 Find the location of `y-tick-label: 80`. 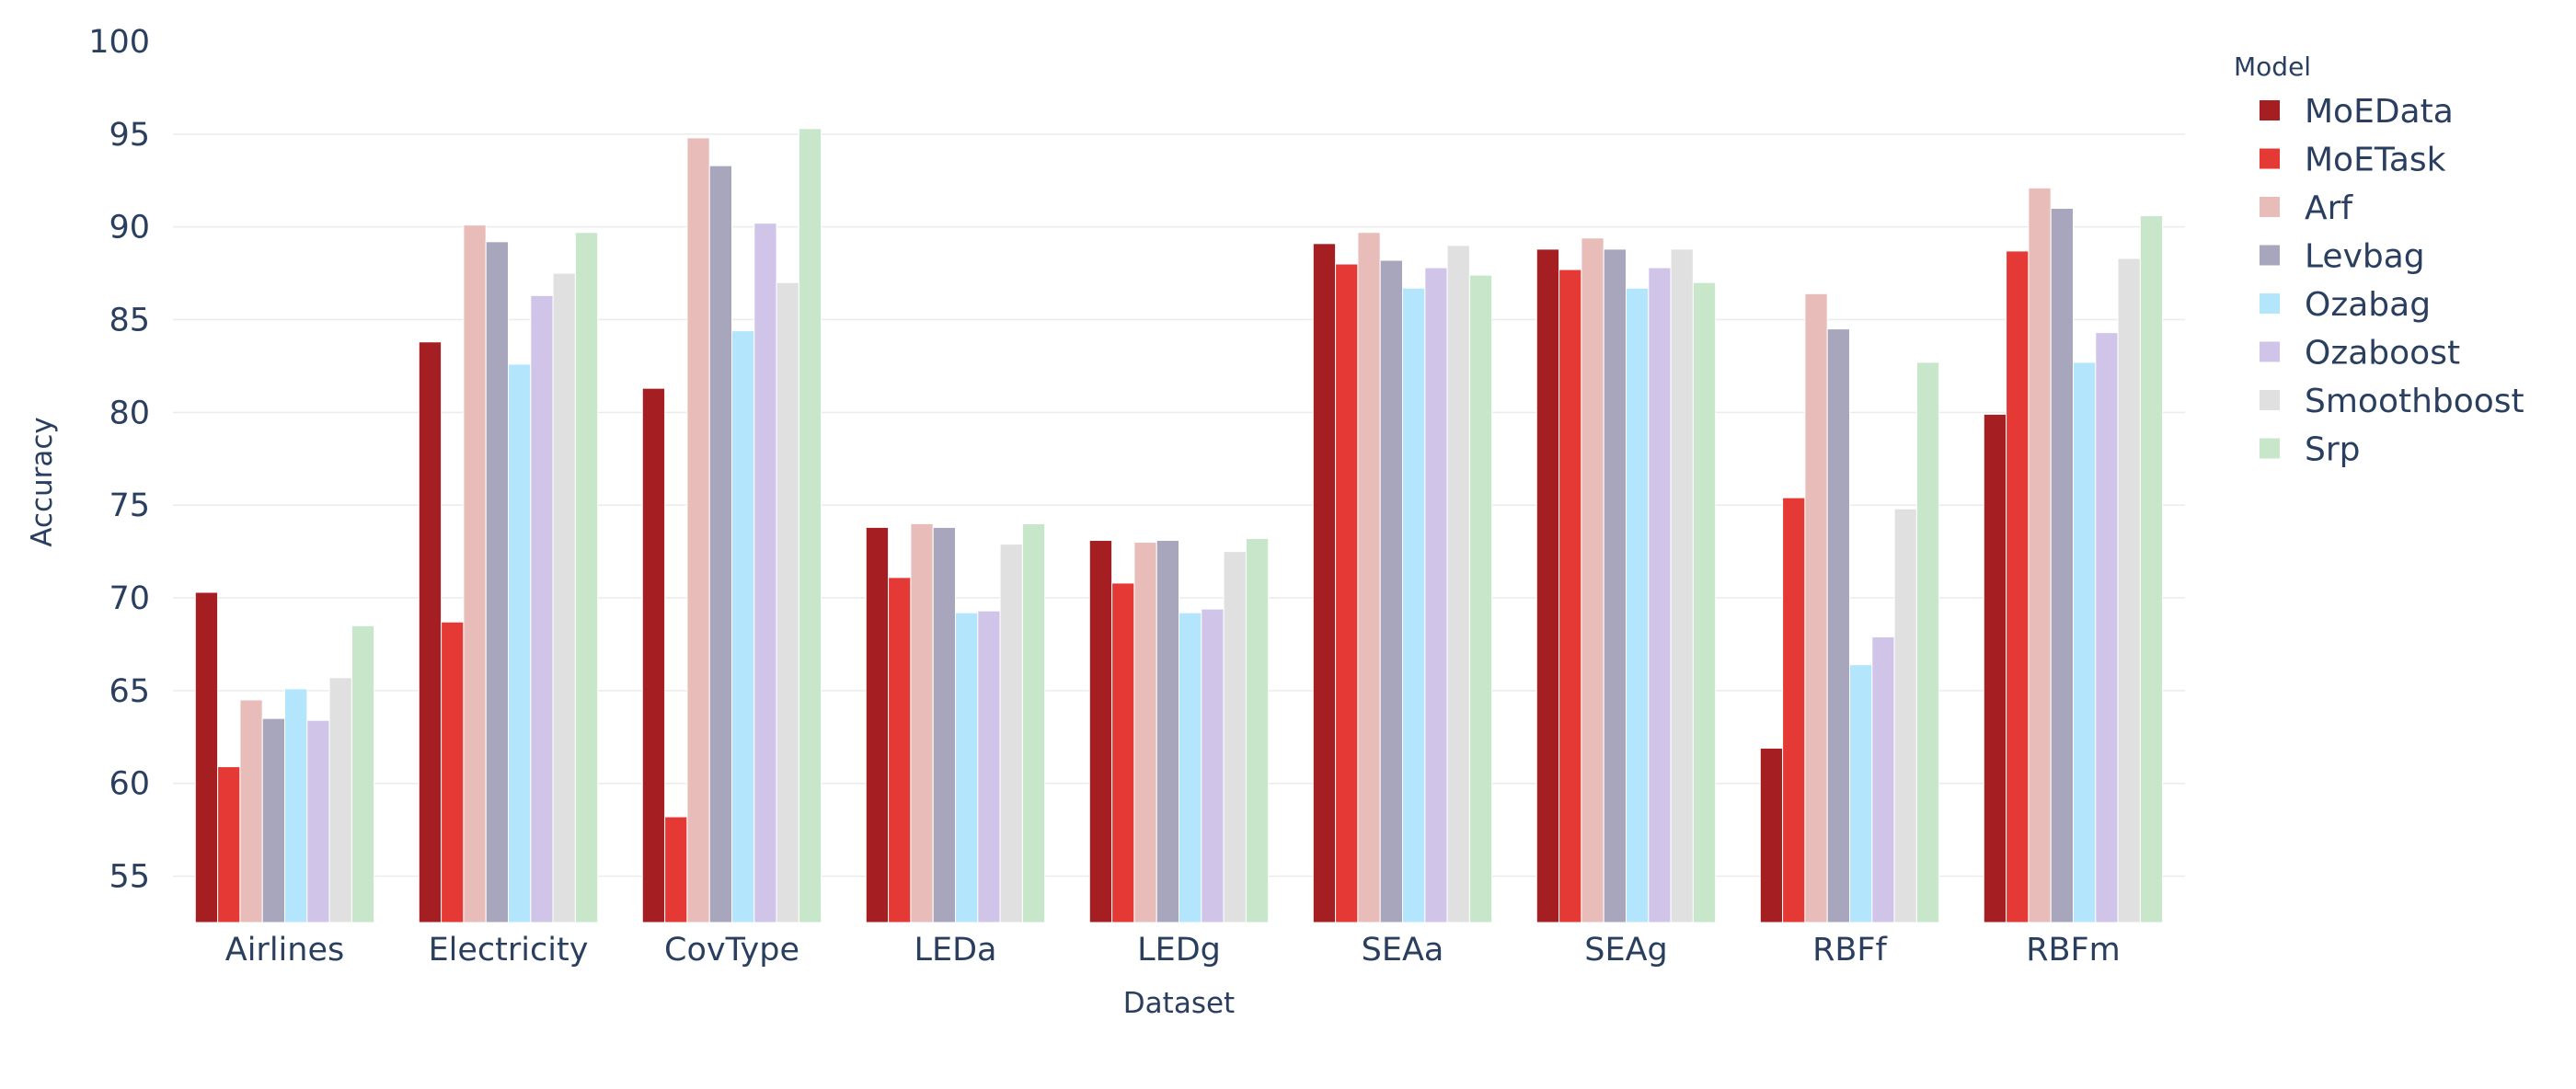

y-tick-label: 80 is located at coordinates (129, 413).